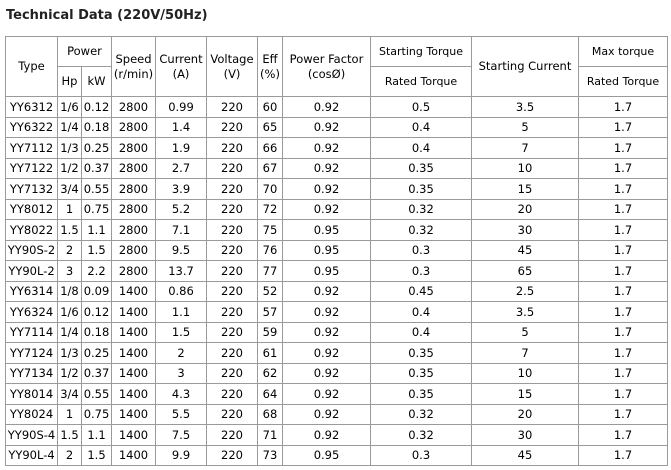 The height and width of the screenshot is (470, 671). What do you see at coordinates (525, 148) in the screenshot?
I see `value-cell: 7` at bounding box center [525, 148].